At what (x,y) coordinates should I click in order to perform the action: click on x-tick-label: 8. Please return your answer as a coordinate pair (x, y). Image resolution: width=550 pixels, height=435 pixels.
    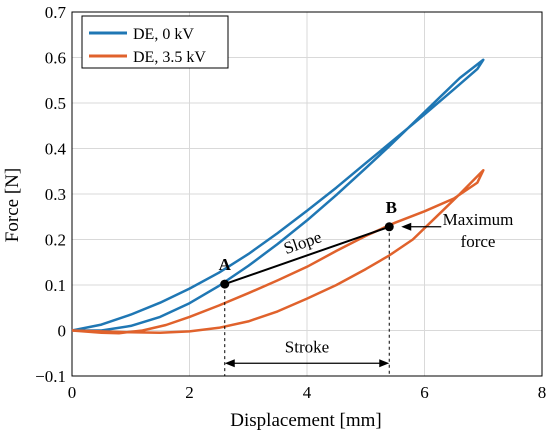
    Looking at the image, I should click on (542, 392).